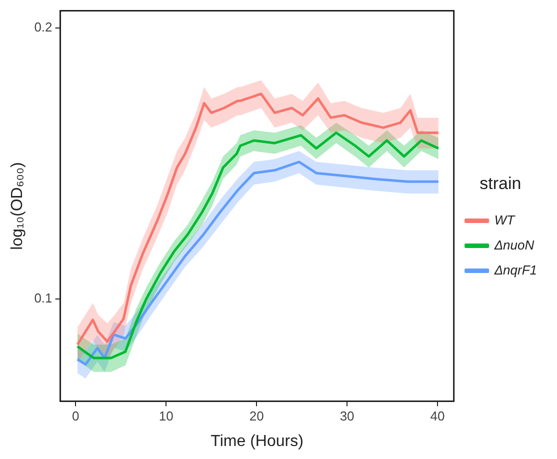 This screenshot has height=459, width=557. Describe the element at coordinates (347, 416) in the screenshot. I see `x-tick-label: 30` at that location.